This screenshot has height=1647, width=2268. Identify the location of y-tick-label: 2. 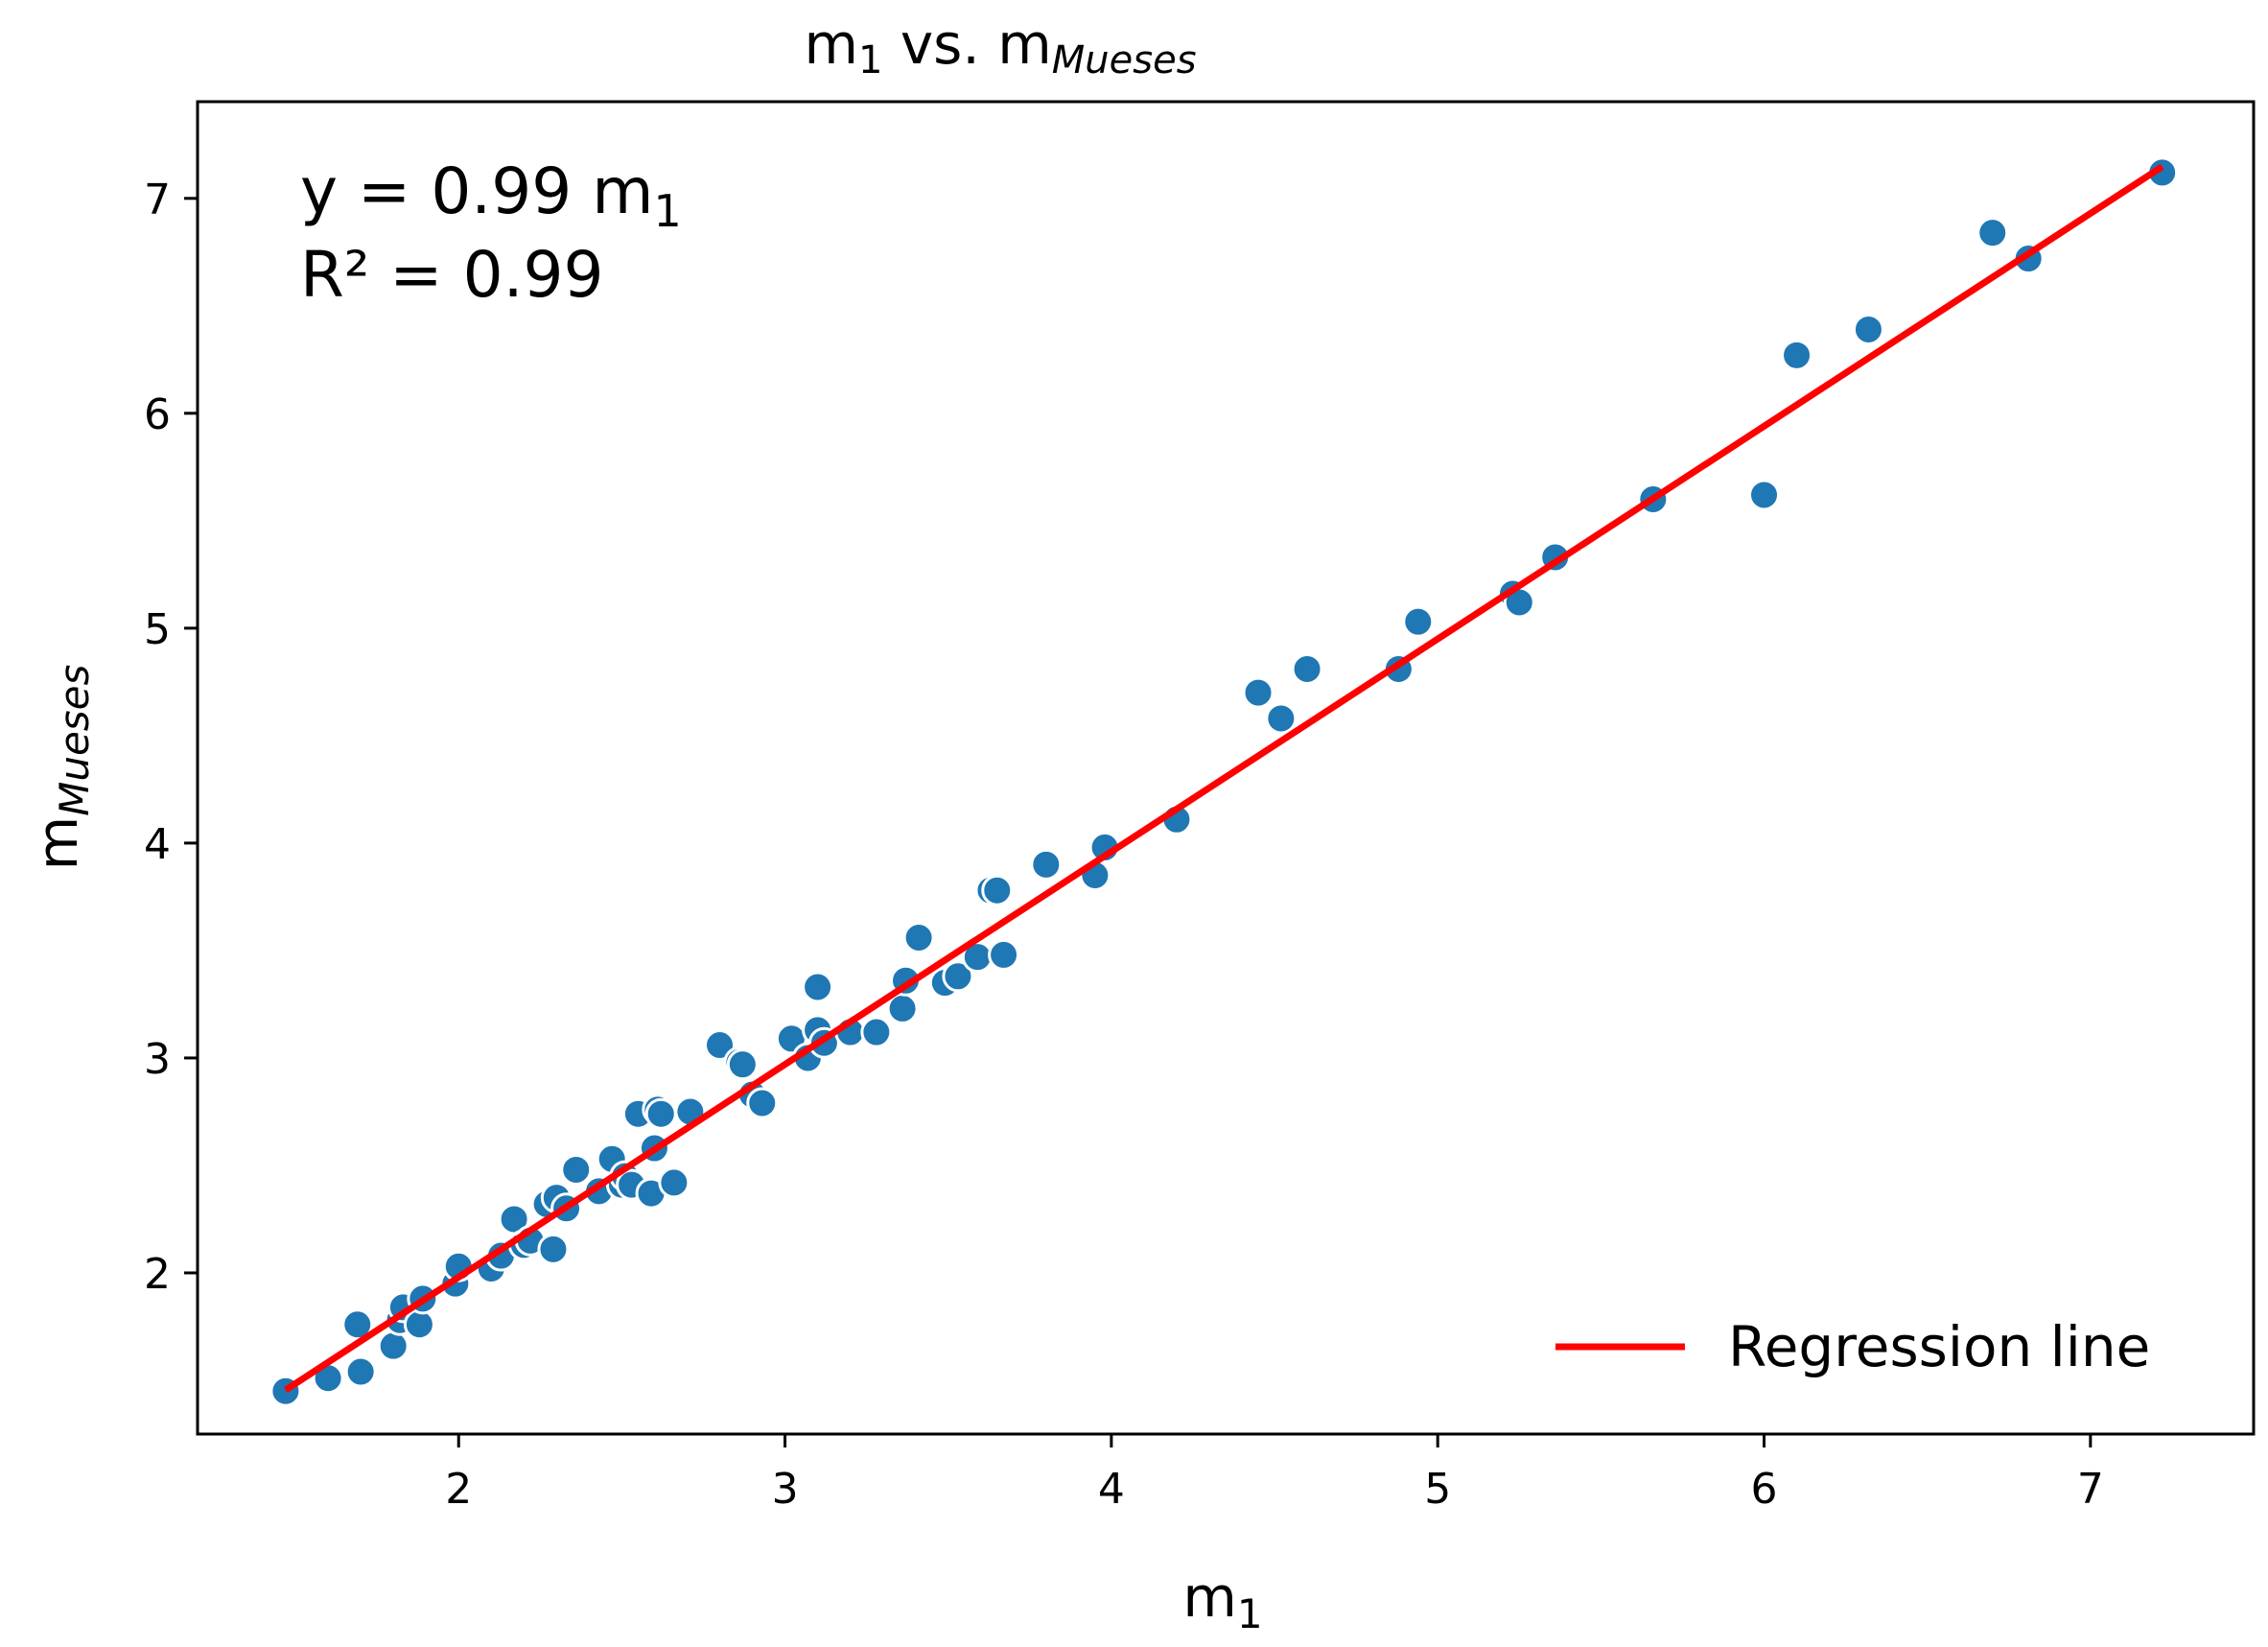
(157, 1274).